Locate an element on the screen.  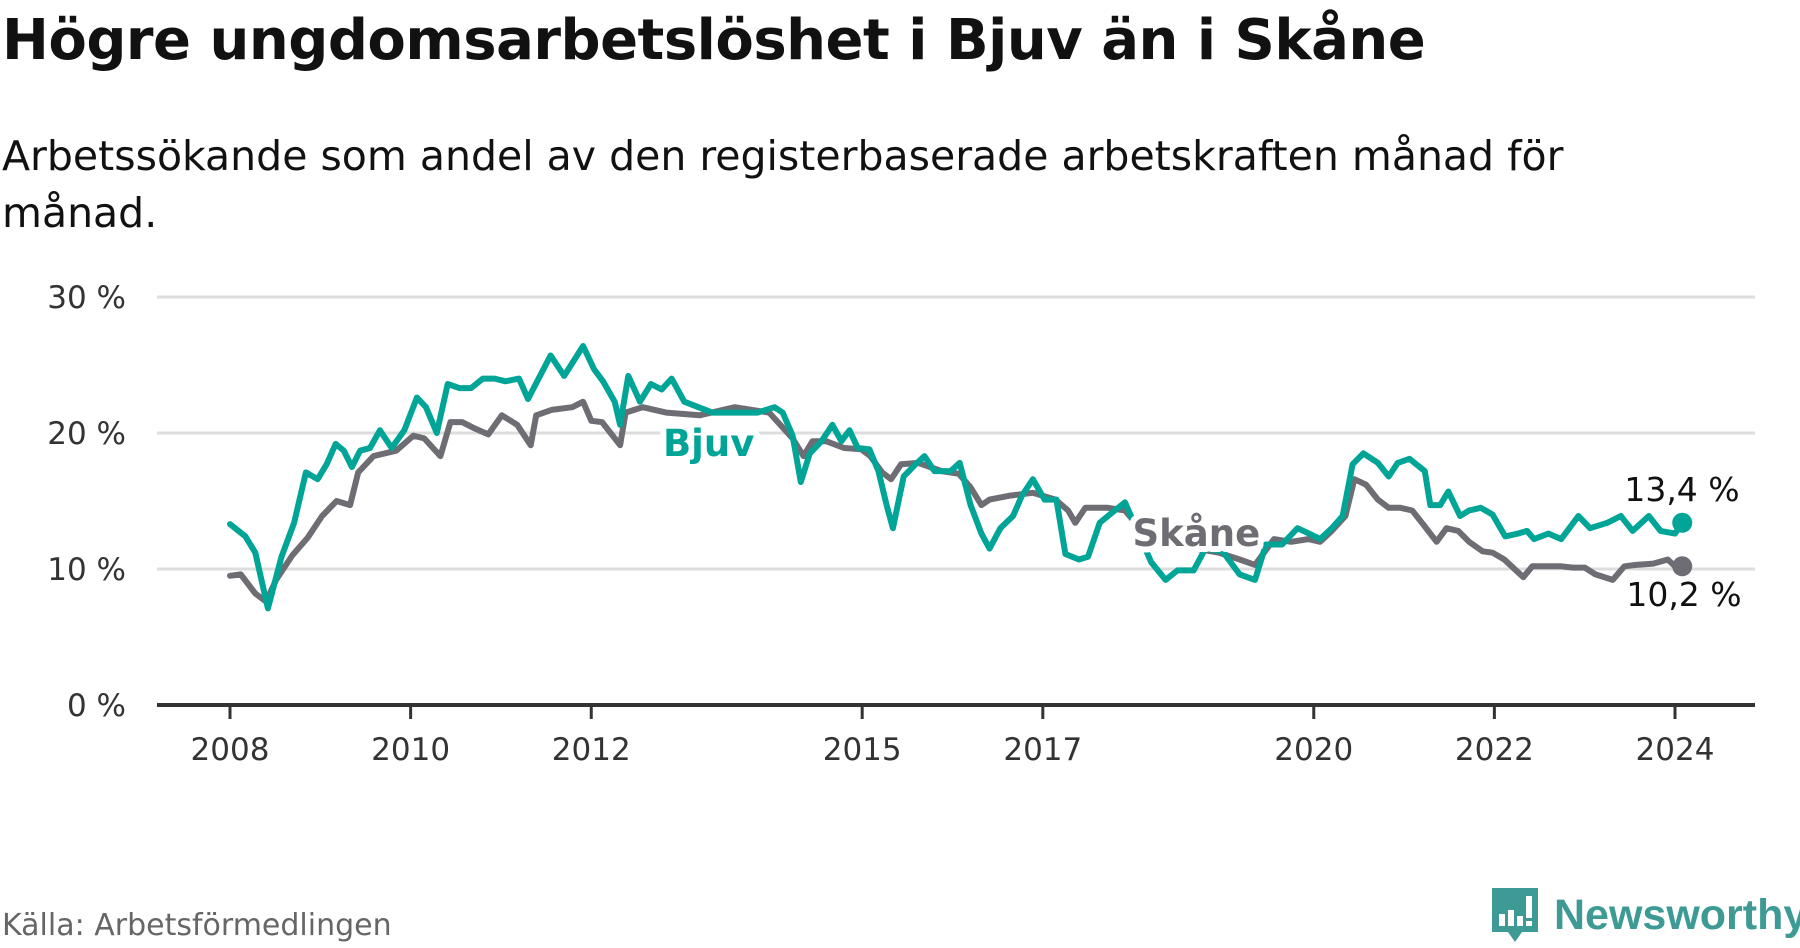
source-note: Källa: Arbetsförmedlingen is located at coordinates (197, 925).